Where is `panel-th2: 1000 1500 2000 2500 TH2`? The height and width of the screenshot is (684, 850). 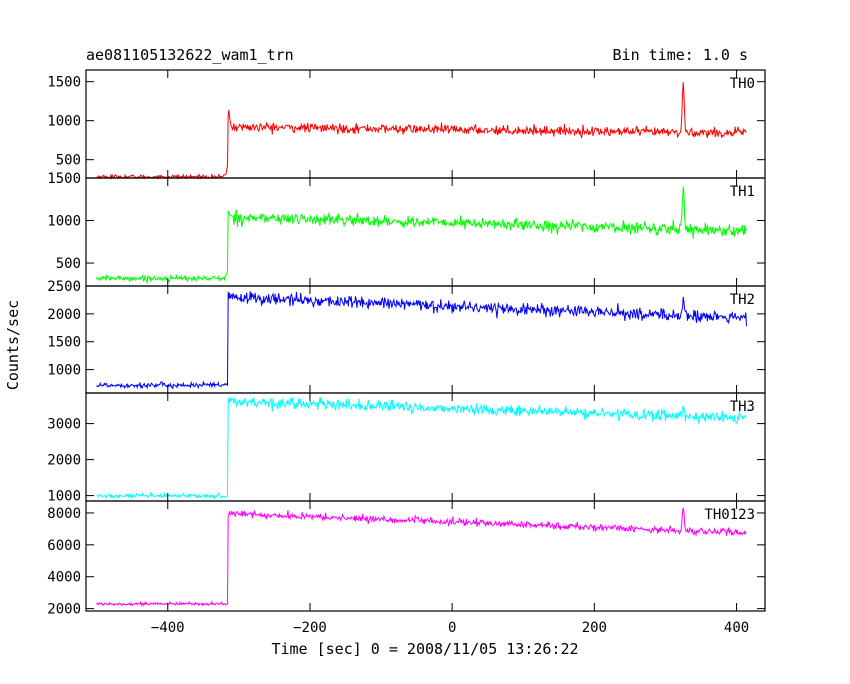
panel-th2: 1000 1500 2000 2500 TH2 is located at coordinates (406, 336).